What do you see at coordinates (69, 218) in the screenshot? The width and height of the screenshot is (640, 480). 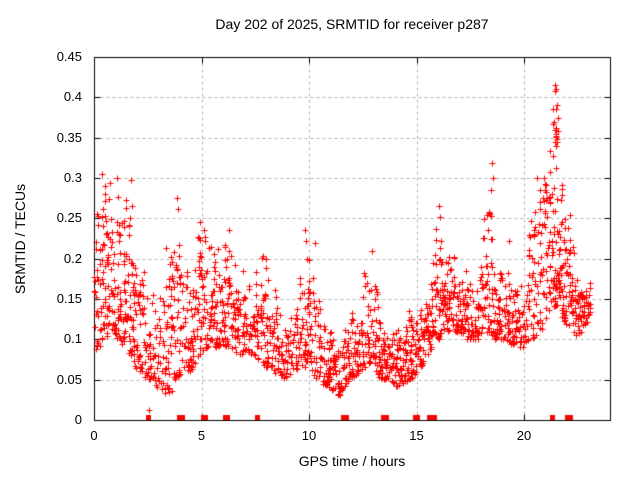 I see `y-tick-label: 0.25` at bounding box center [69, 218].